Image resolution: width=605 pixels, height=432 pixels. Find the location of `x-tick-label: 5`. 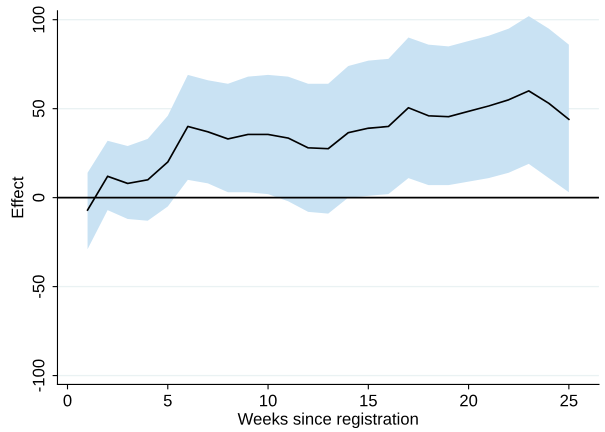

x-tick-label: 5 is located at coordinates (168, 400).